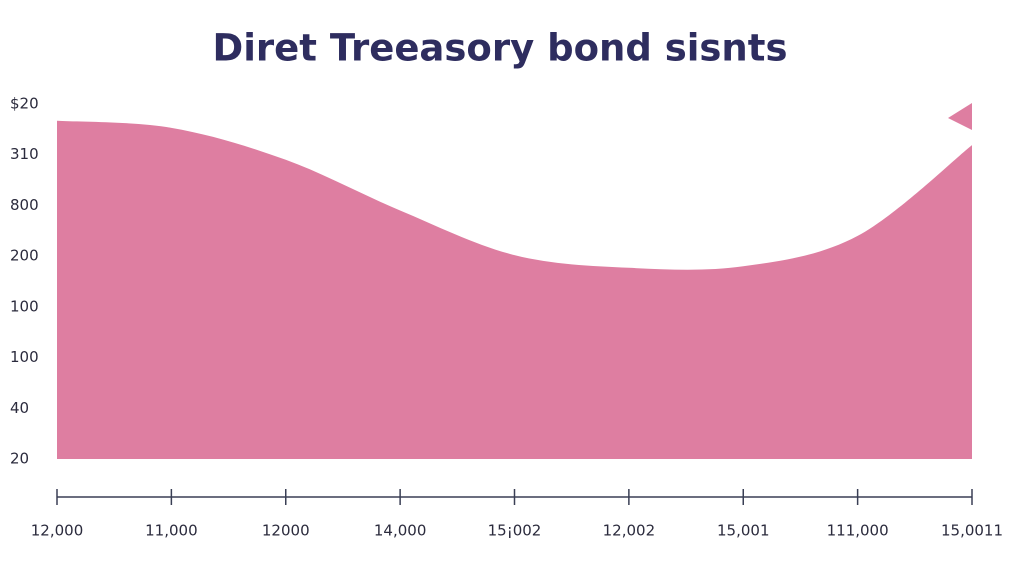  Describe the element at coordinates (171, 531) in the screenshot. I see `x-tick-label: 11,000` at that location.